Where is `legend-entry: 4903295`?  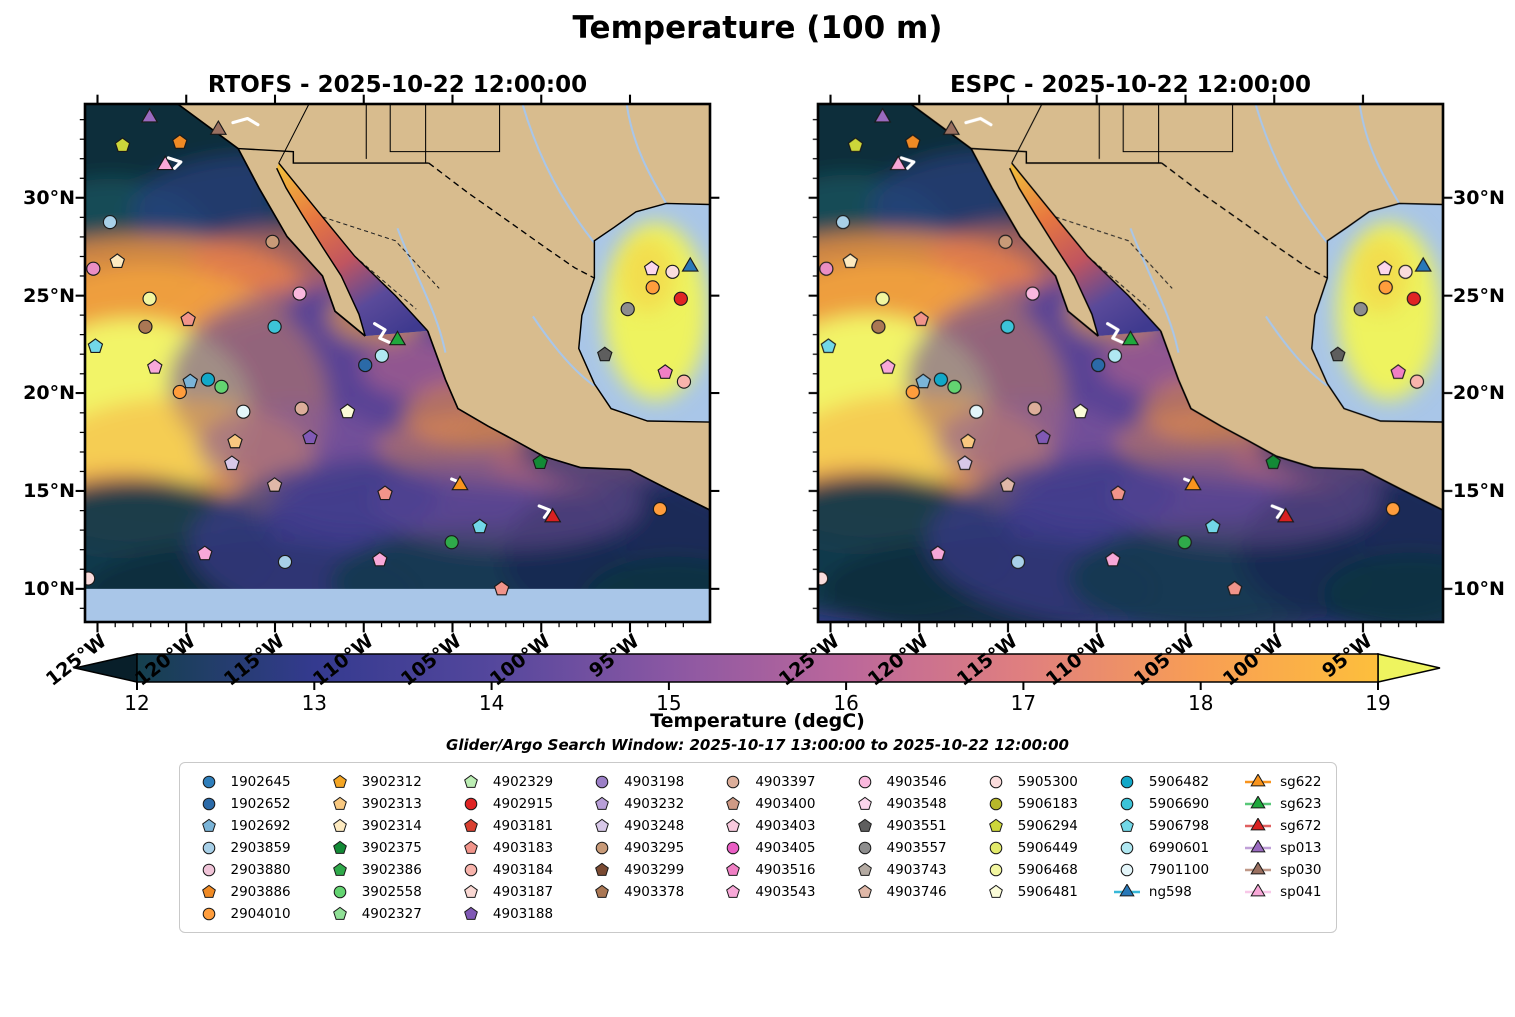 legend-entry: 4903295 is located at coordinates (635, 847).